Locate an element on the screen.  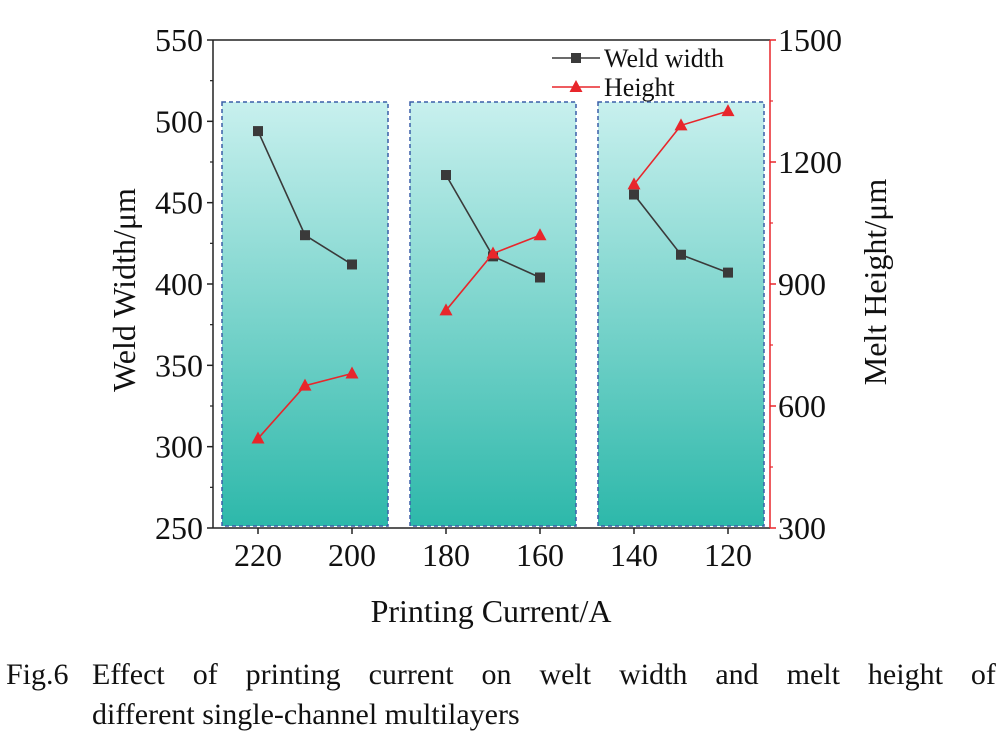
y-right-tick-label: 1200 is located at coordinates (810, 162).